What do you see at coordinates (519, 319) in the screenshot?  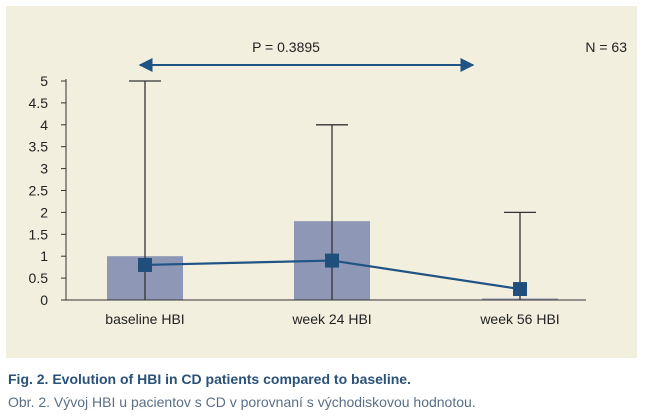 I see `x-tick-label-2: week 56 HBI` at bounding box center [519, 319].